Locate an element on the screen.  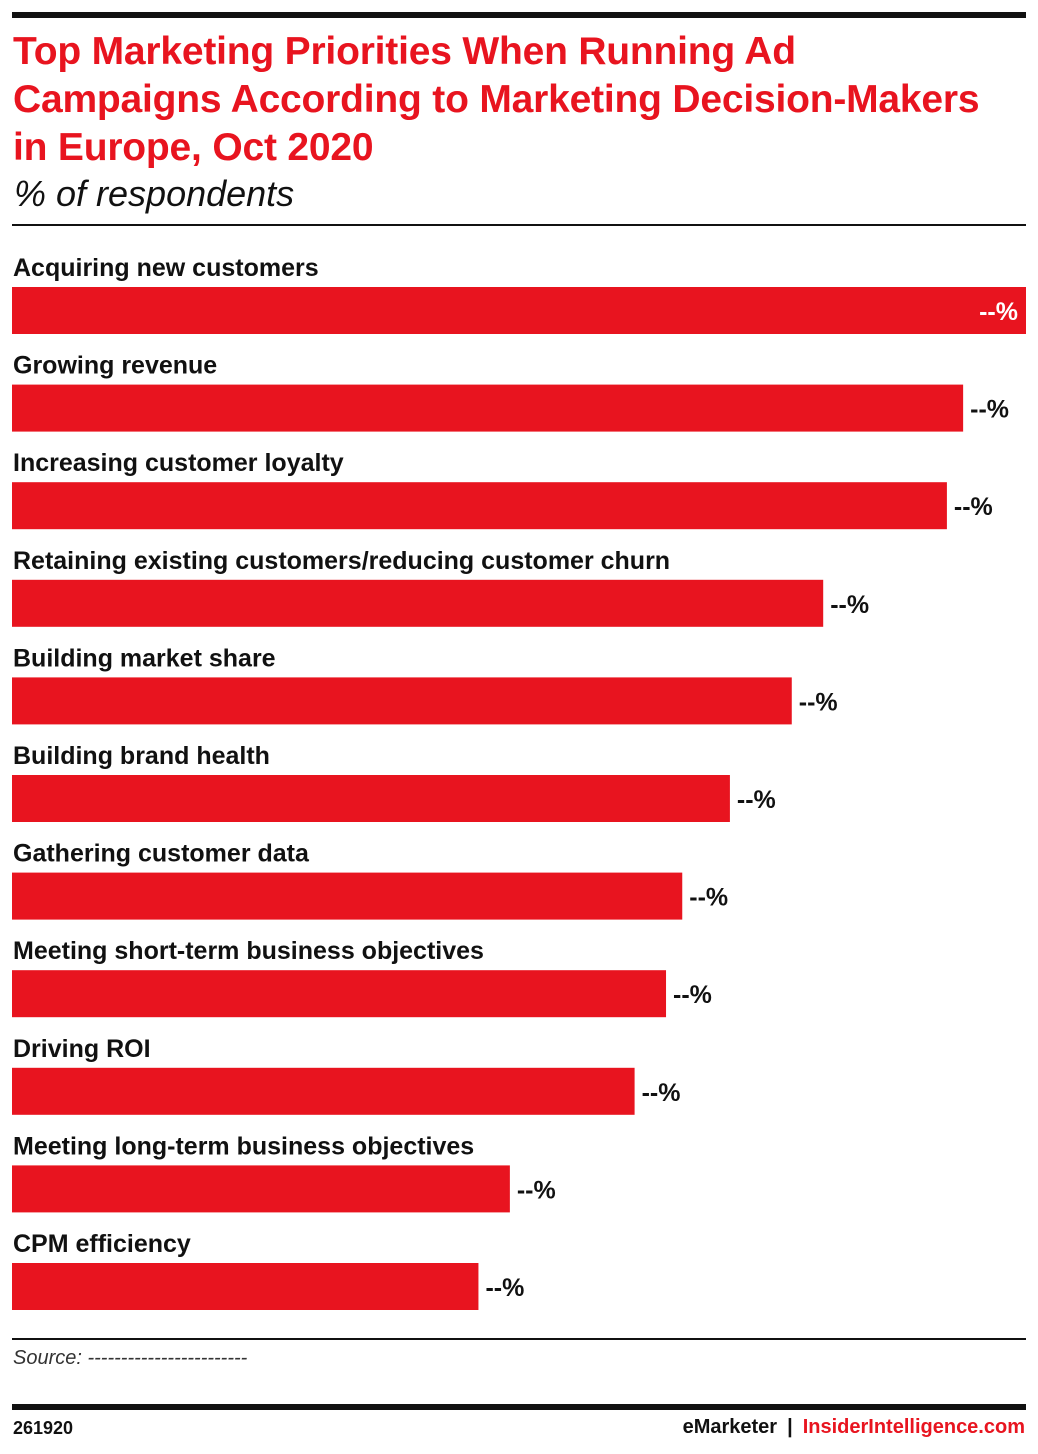
category-label: Growing revenue is located at coordinates (115, 366).